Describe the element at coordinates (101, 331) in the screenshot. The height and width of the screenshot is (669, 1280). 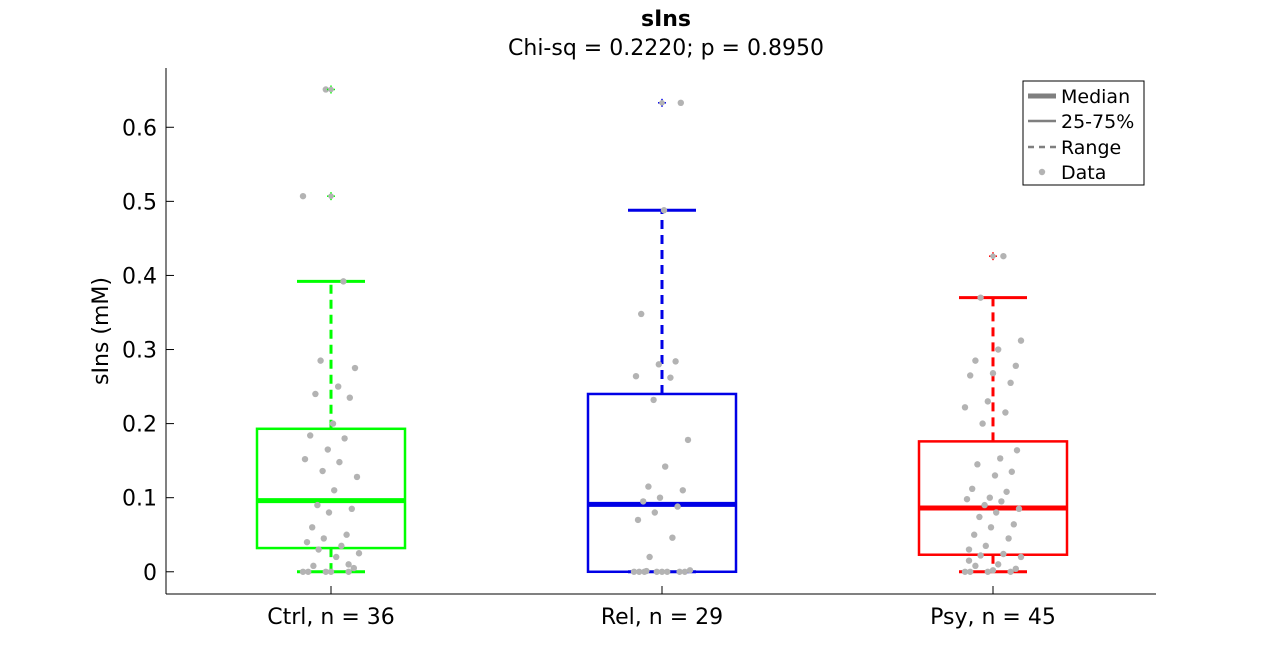
I see `y-axis-label: sIns (mM)` at that location.